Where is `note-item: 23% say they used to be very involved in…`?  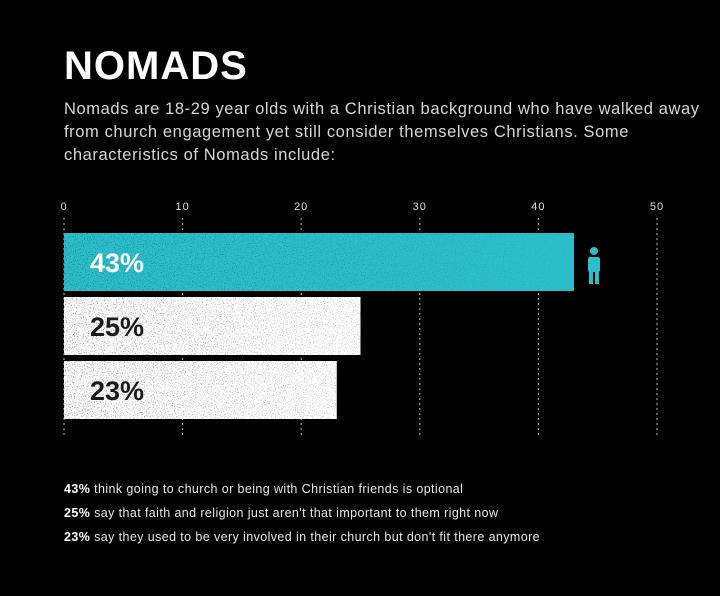
note-item: 23% say they used to be very involved in… is located at coordinates (302, 537).